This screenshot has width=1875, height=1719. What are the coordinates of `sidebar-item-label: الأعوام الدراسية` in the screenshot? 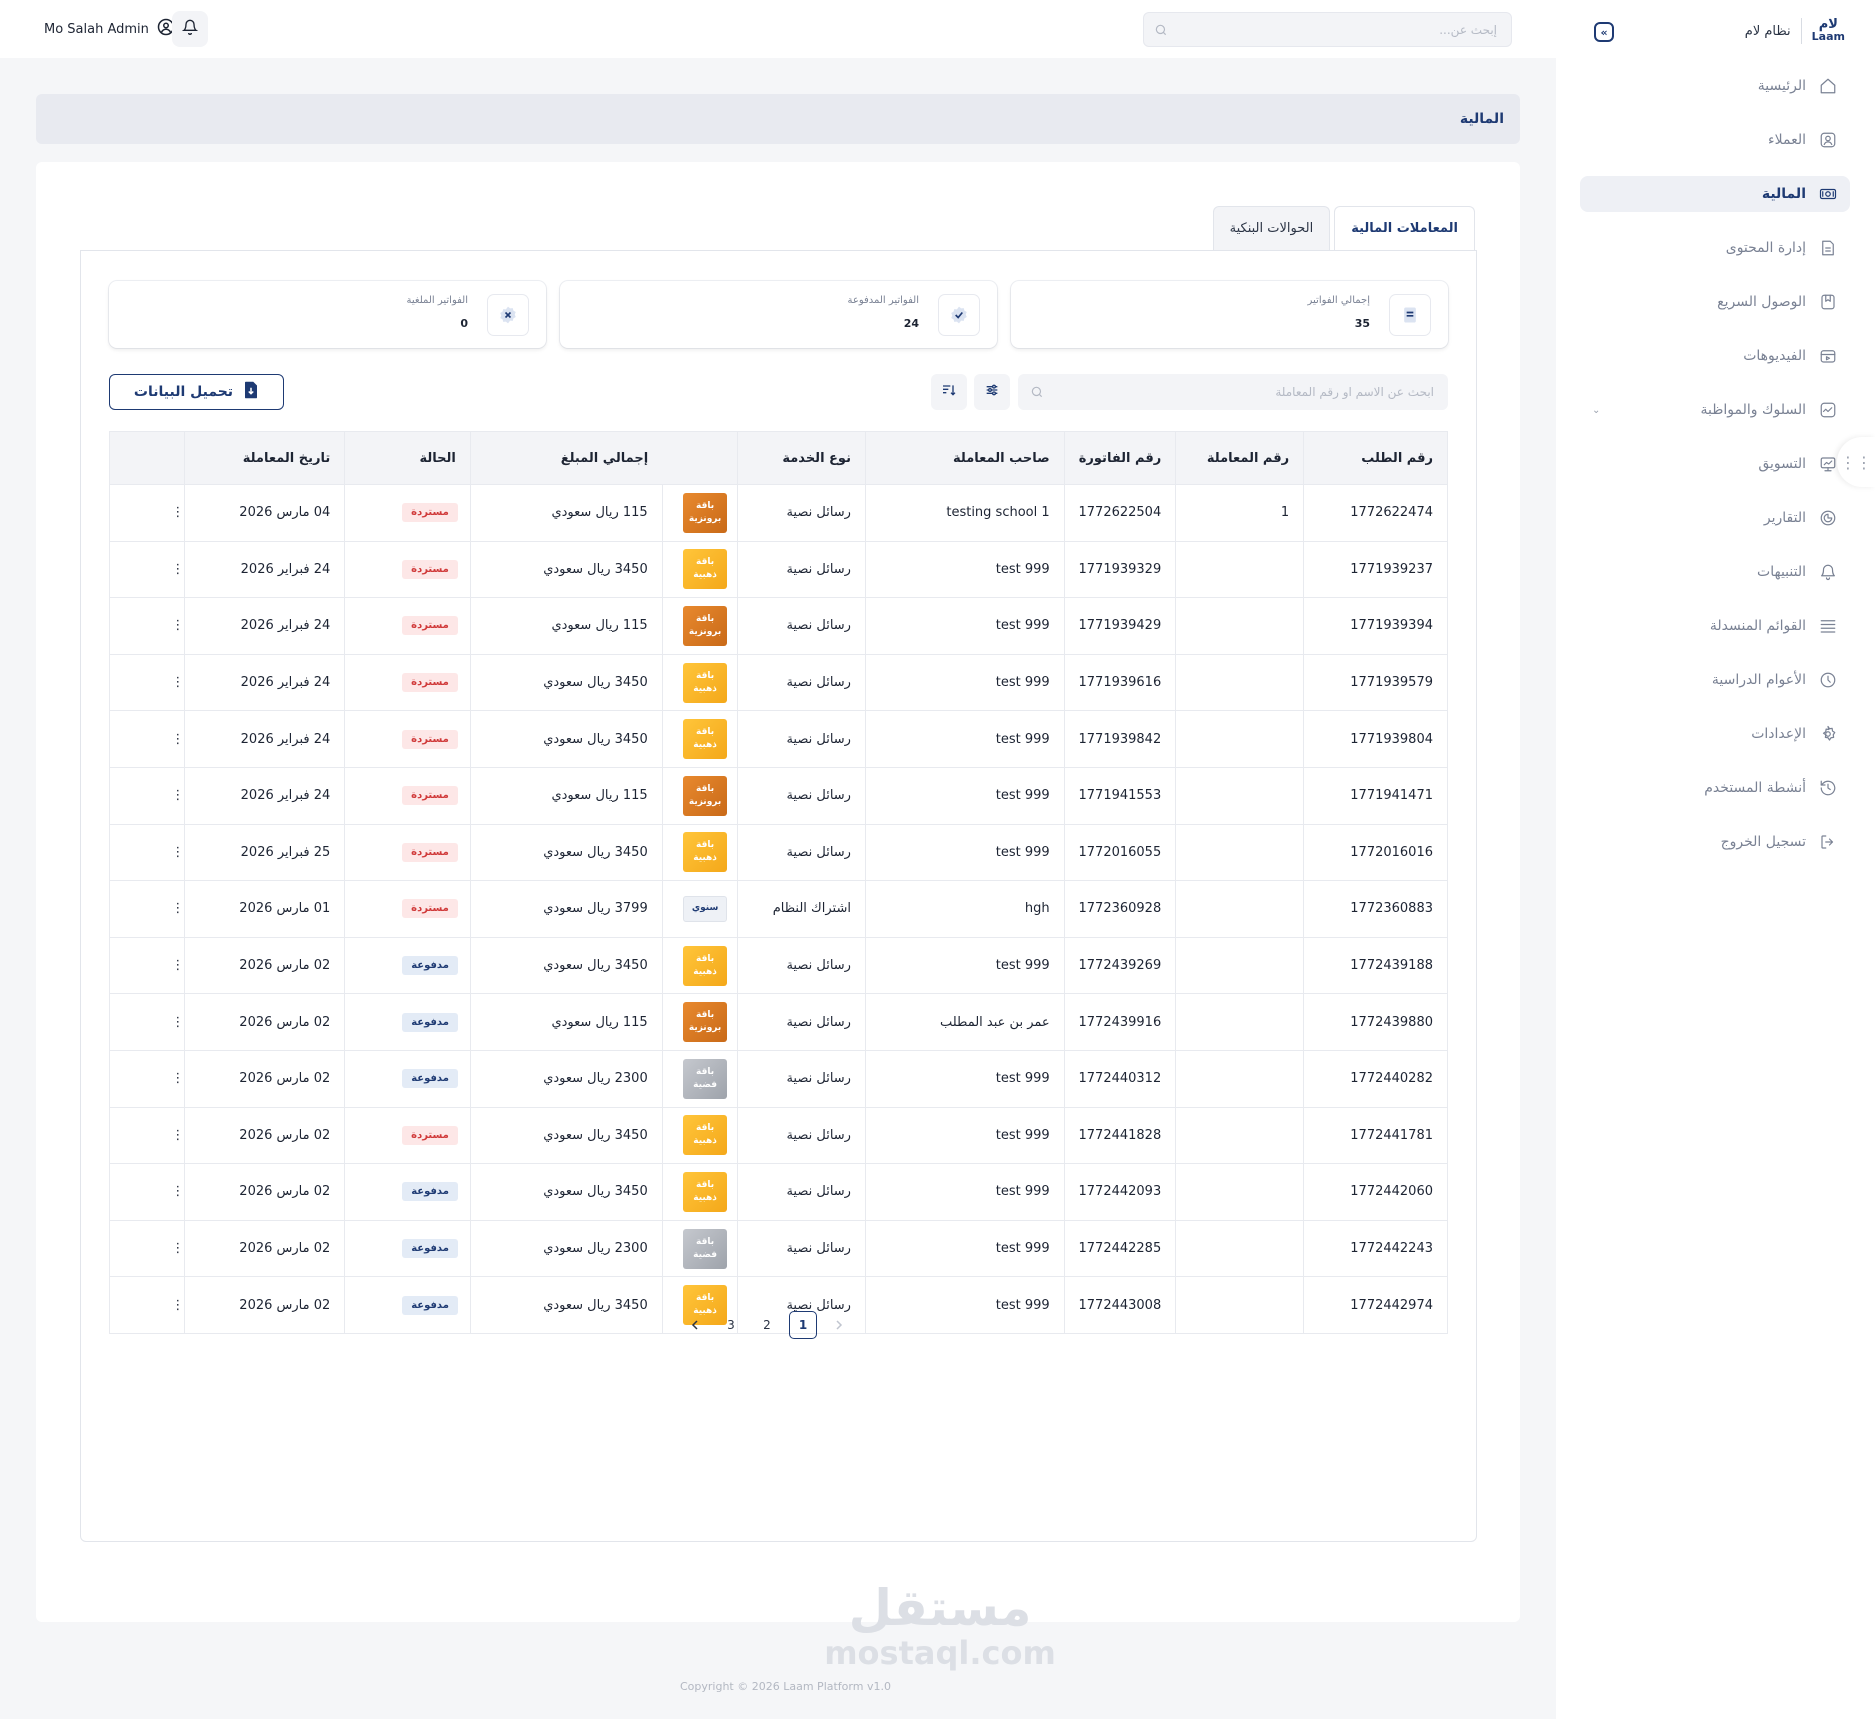 It's located at (1758, 680).